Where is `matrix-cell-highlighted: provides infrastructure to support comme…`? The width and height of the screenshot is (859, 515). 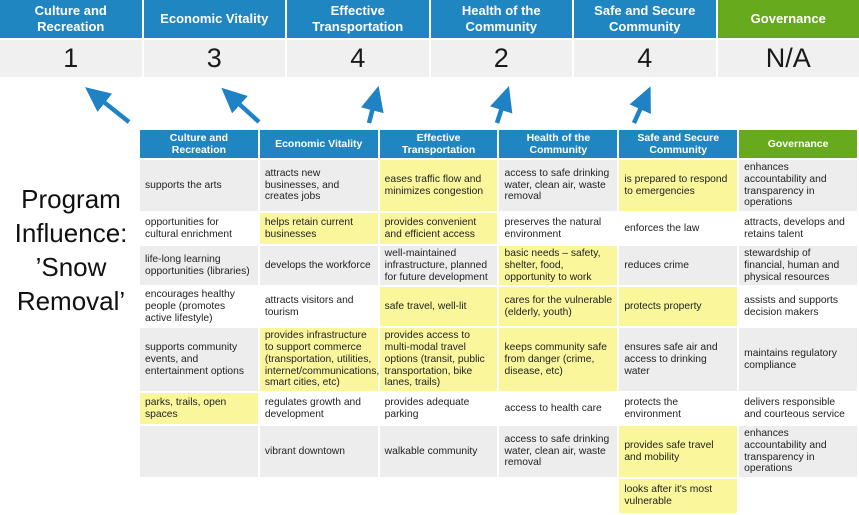 matrix-cell-highlighted: provides infrastructure to support comme… is located at coordinates (319, 359).